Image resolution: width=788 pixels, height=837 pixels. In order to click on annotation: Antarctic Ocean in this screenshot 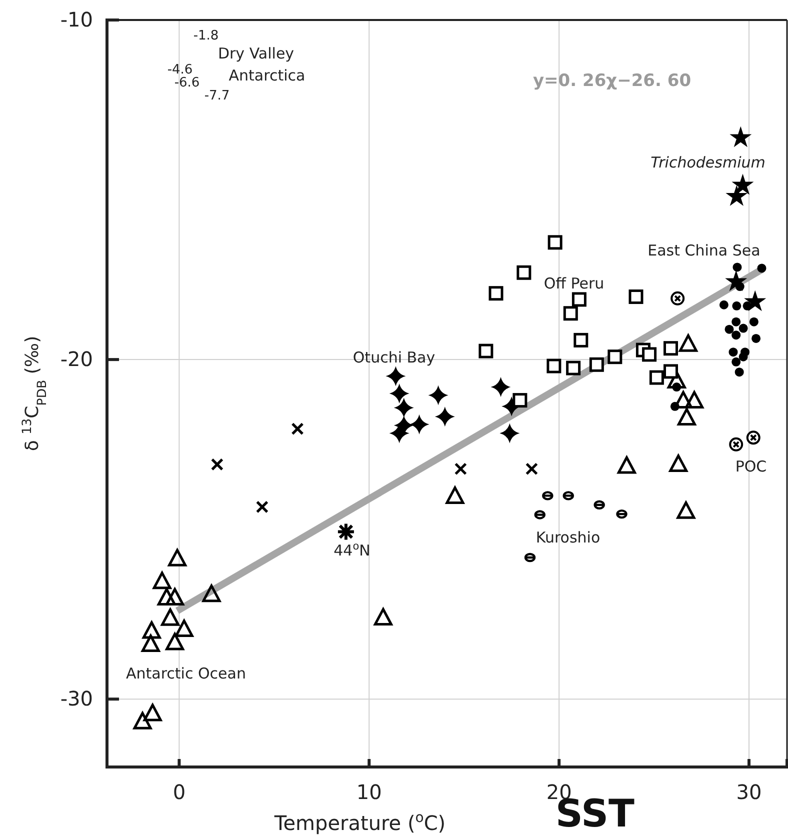, I will do `click(186, 673)`.